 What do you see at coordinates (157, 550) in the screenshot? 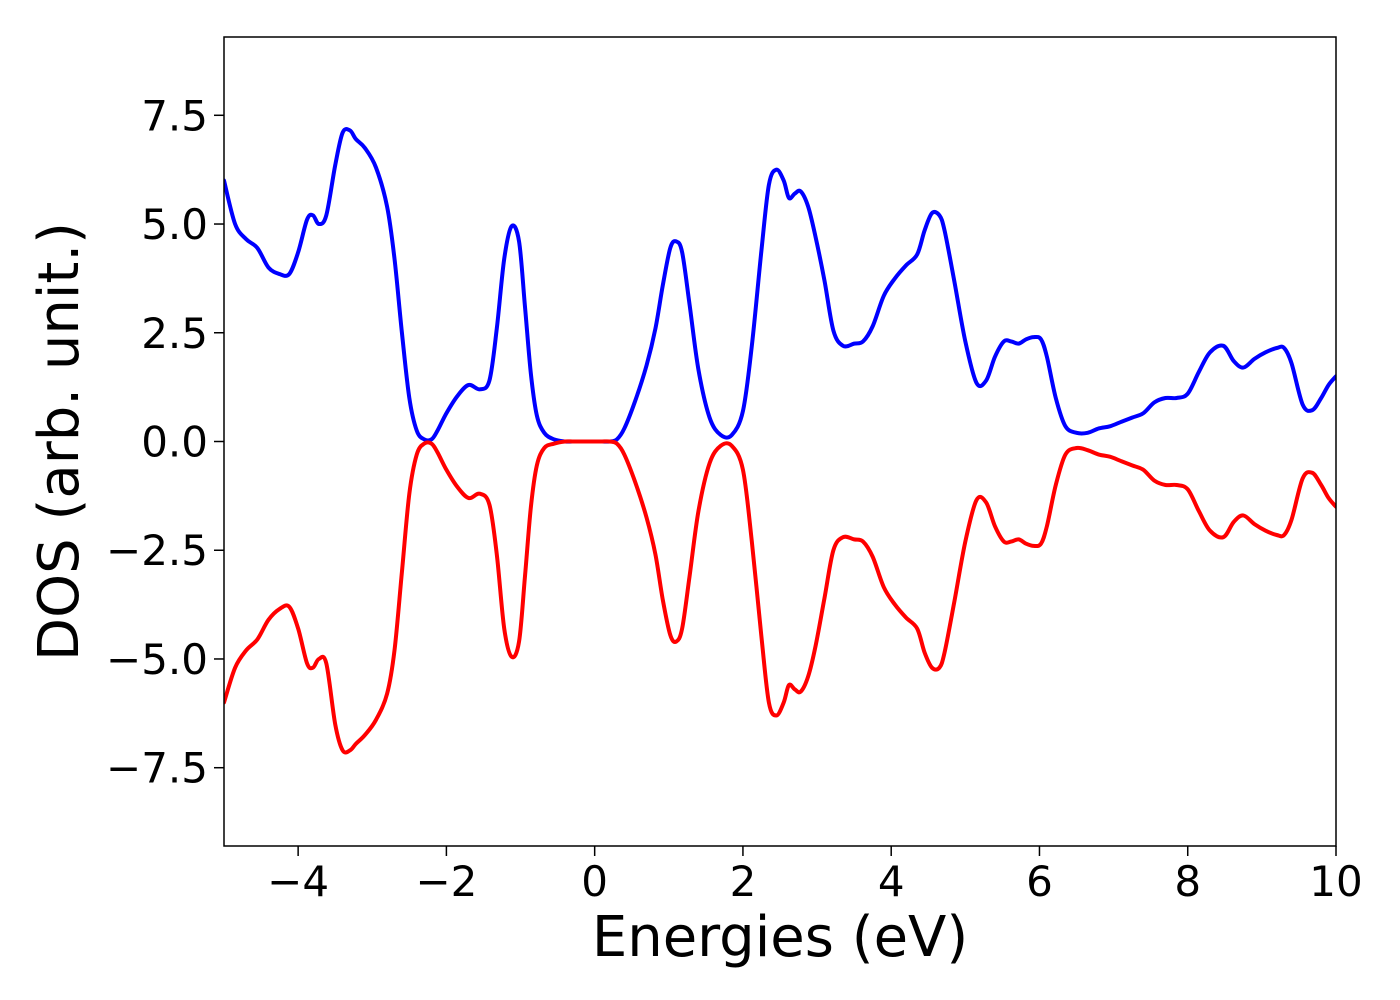
I see `y-tick-label: −2.5` at bounding box center [157, 550].